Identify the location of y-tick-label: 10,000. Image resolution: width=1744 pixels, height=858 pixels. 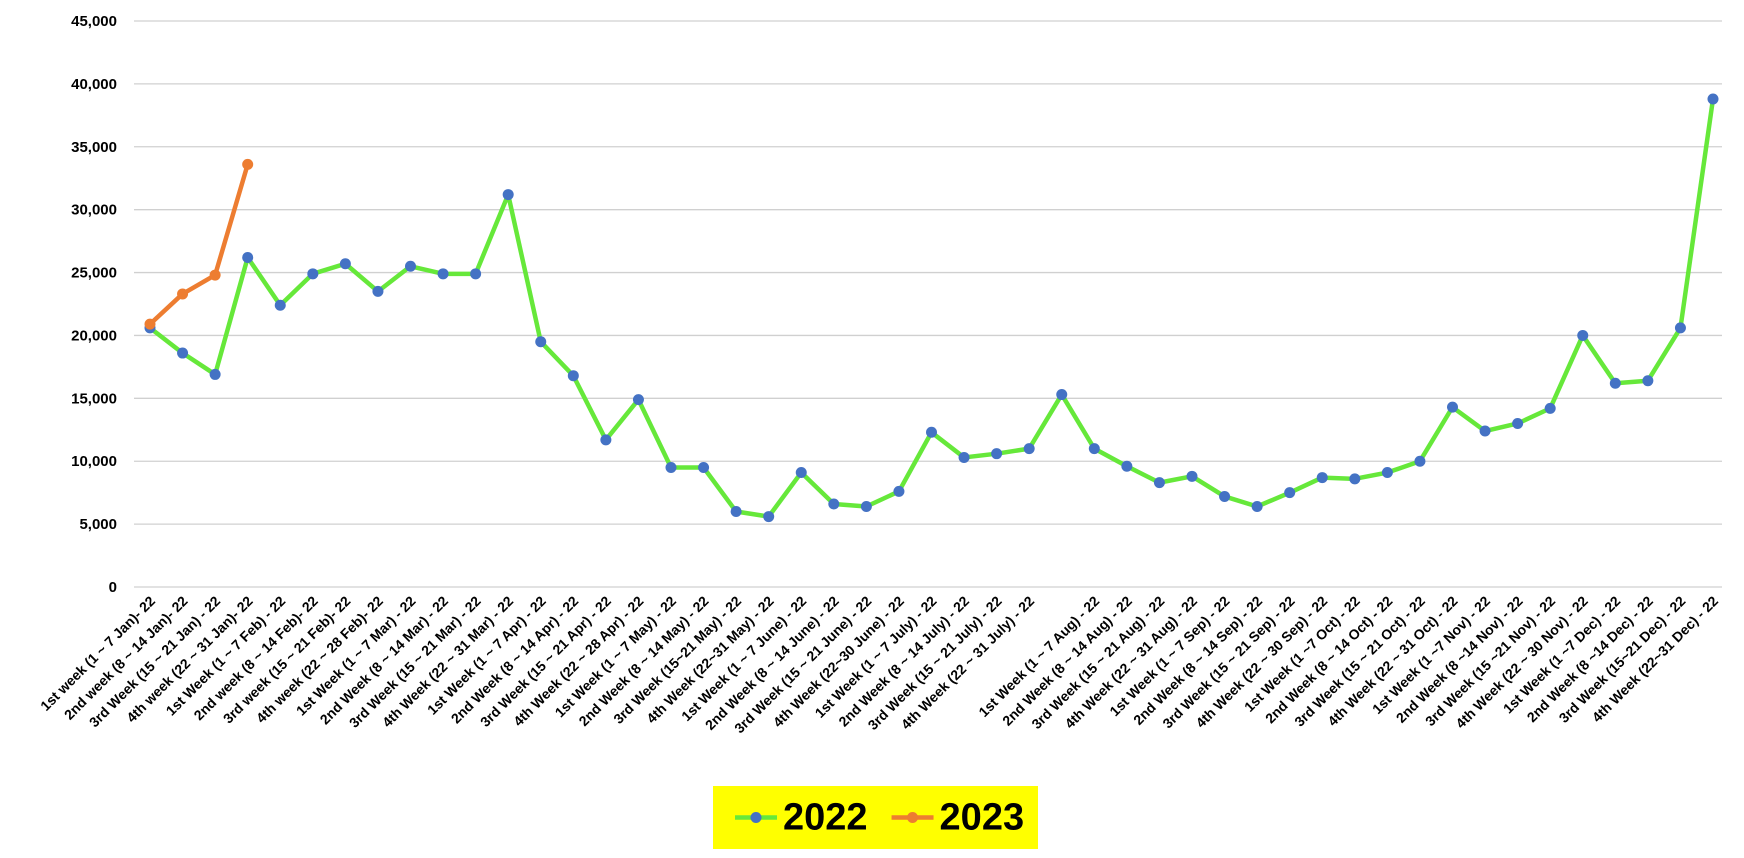
(94, 461).